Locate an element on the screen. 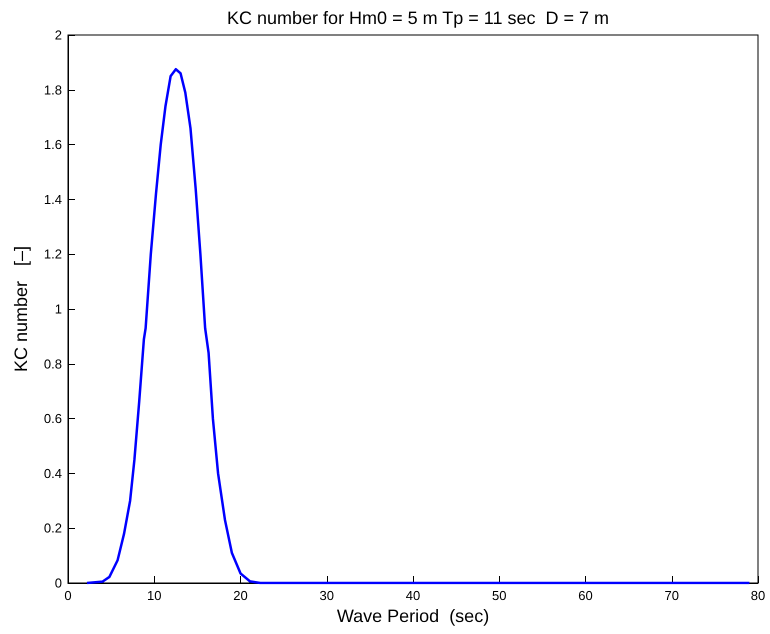 The width and height of the screenshot is (770, 634). y-tick-label: 0 is located at coordinates (58, 583).